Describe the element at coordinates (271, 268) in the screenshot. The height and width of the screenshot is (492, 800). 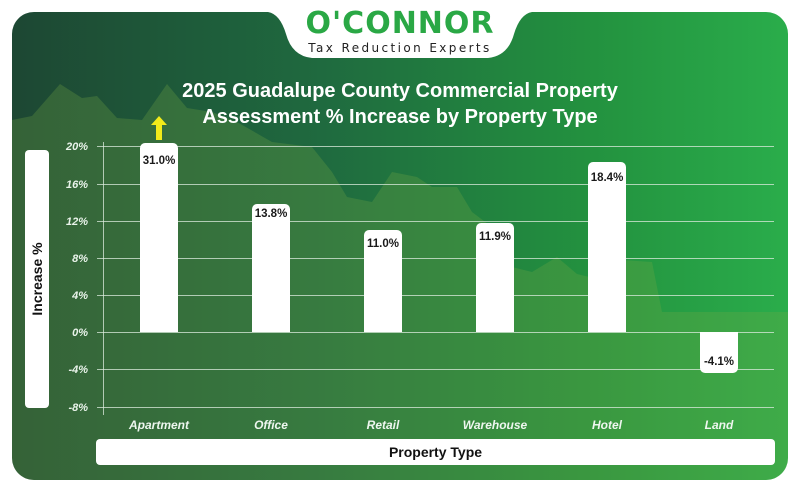
I see `bar-office` at that location.